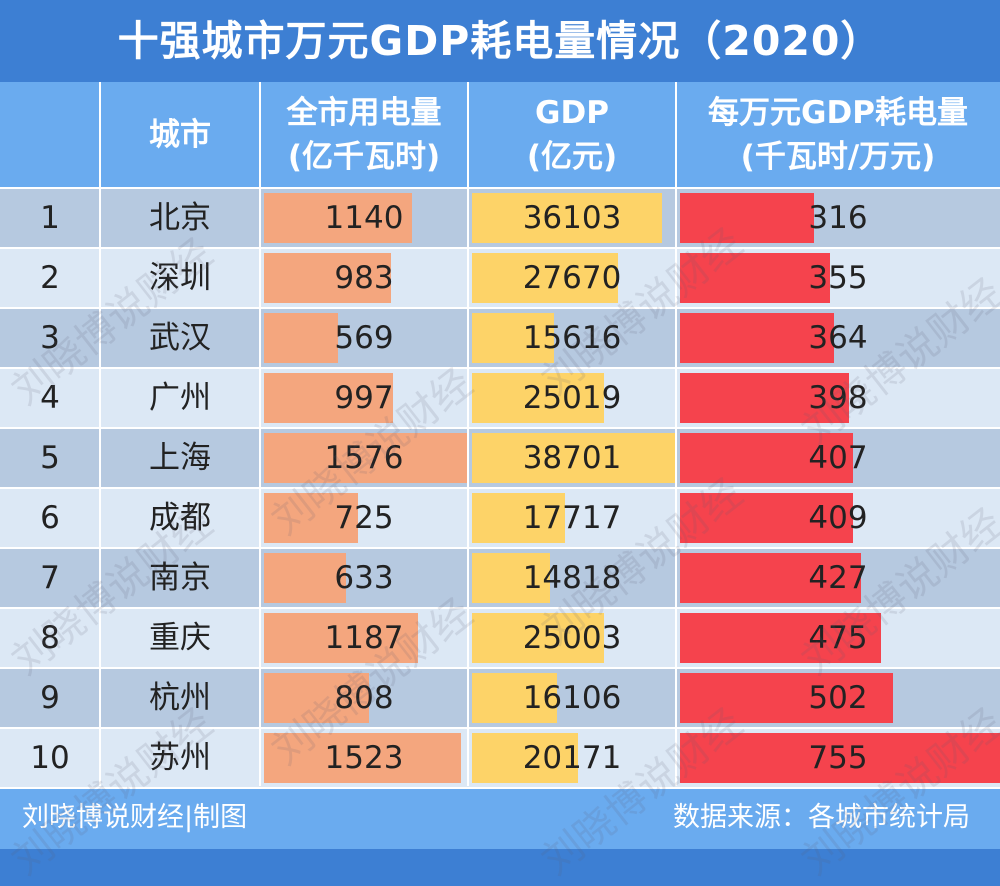  I want to click on gdp-value: 17717, so click(572, 518).